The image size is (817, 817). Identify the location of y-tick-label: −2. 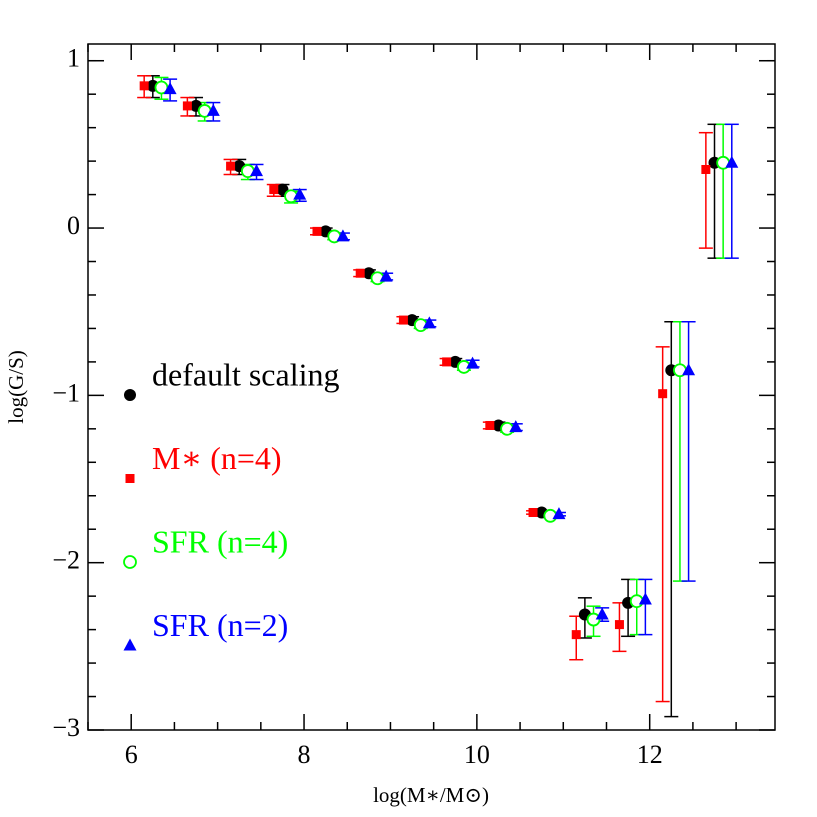
(66, 560).